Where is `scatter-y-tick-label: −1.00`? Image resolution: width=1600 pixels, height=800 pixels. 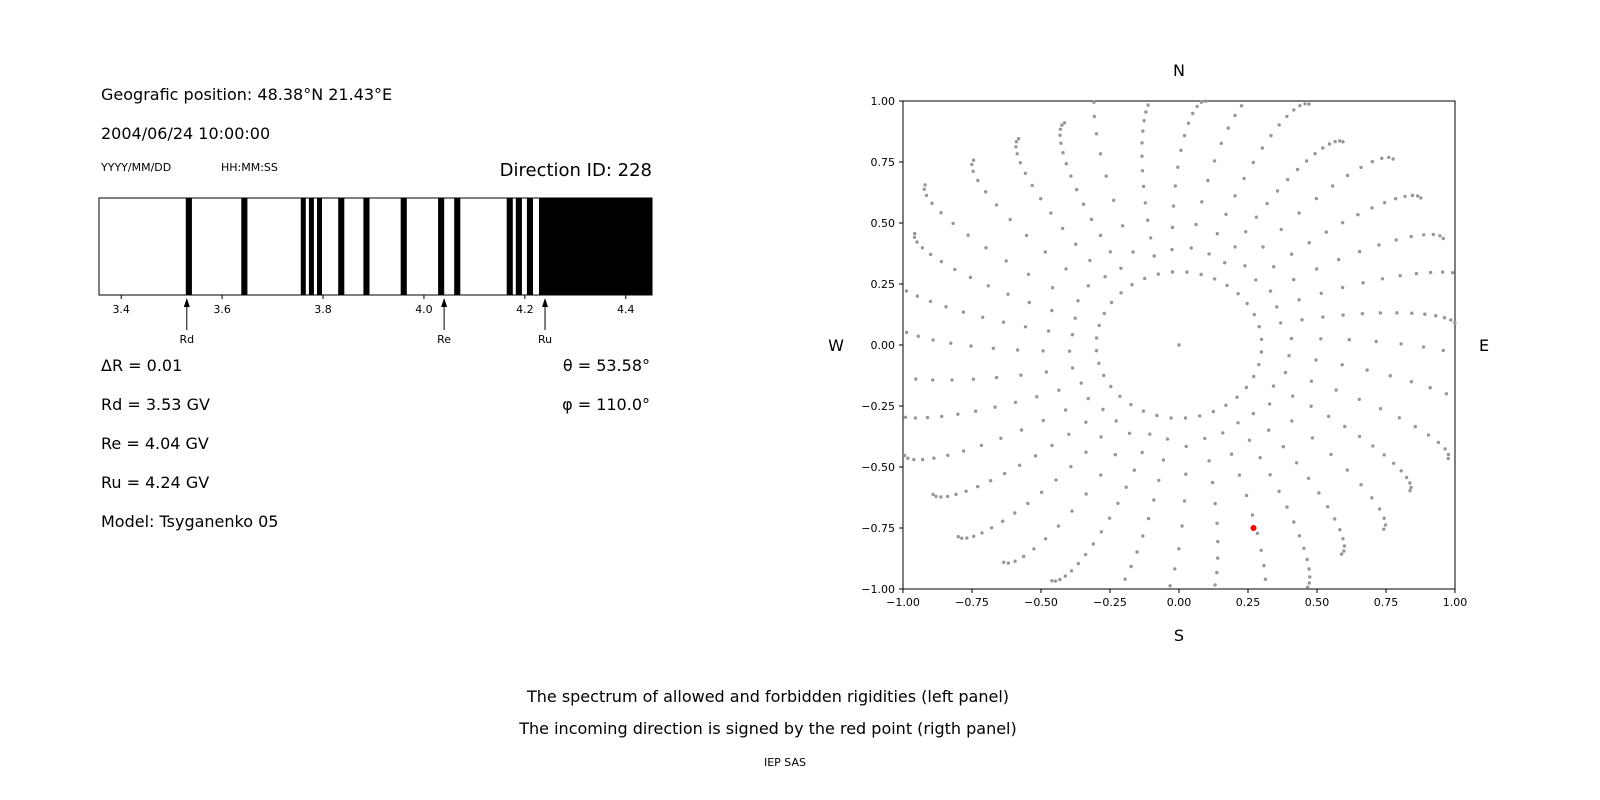
scatter-y-tick-label: −1.00 is located at coordinates (878, 589).